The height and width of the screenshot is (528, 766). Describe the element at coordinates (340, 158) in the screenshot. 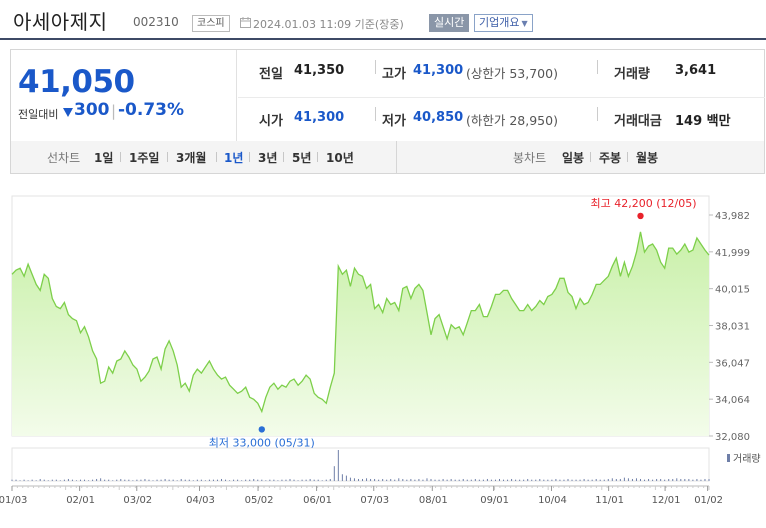

I see `period-10y: 10년` at that location.